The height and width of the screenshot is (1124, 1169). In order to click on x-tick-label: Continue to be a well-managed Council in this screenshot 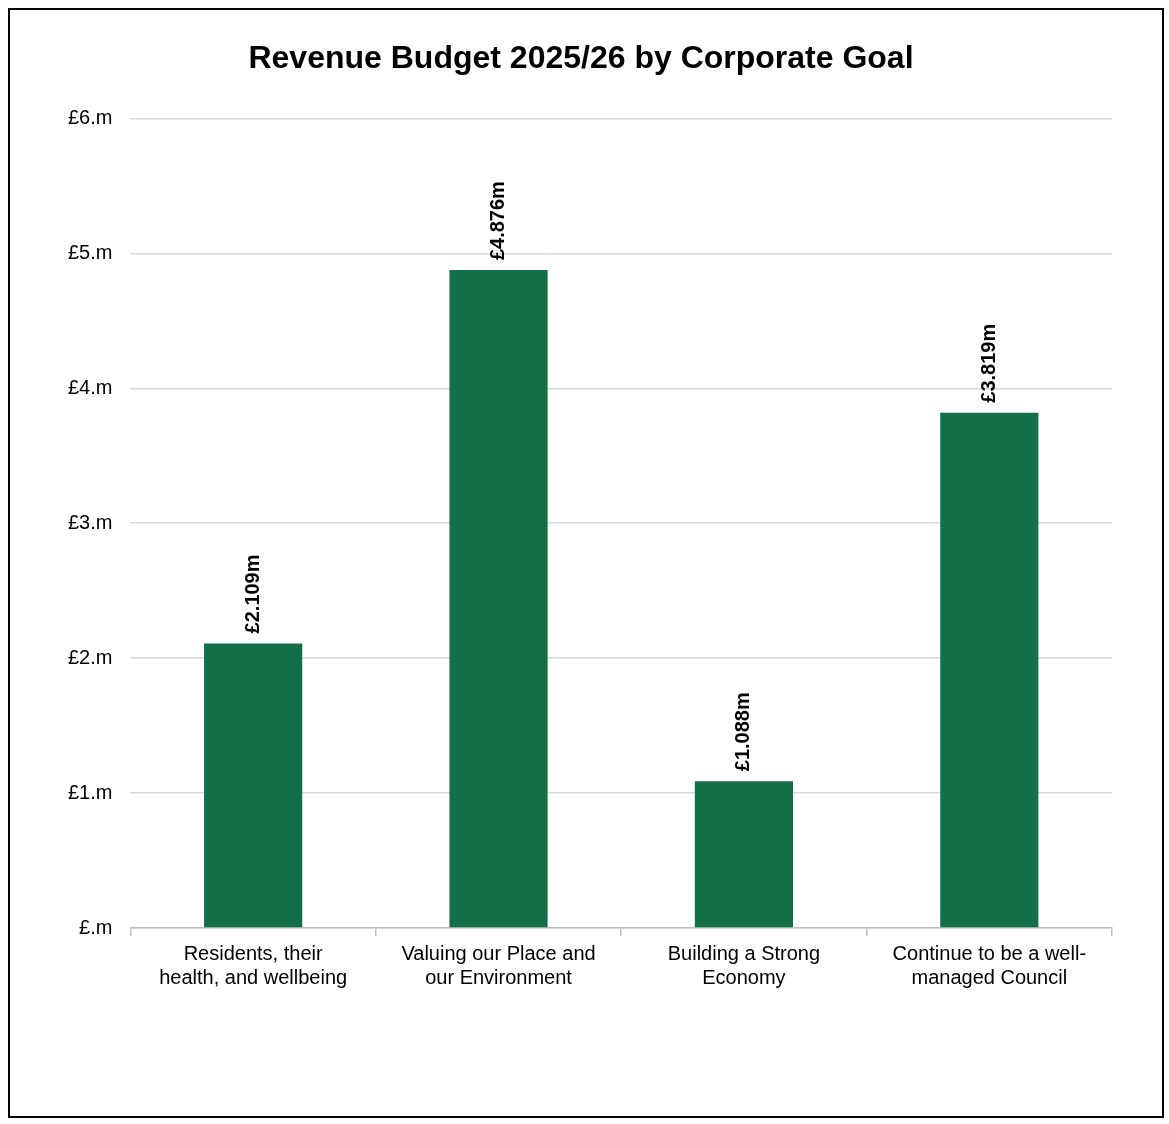, I will do `click(989, 964)`.